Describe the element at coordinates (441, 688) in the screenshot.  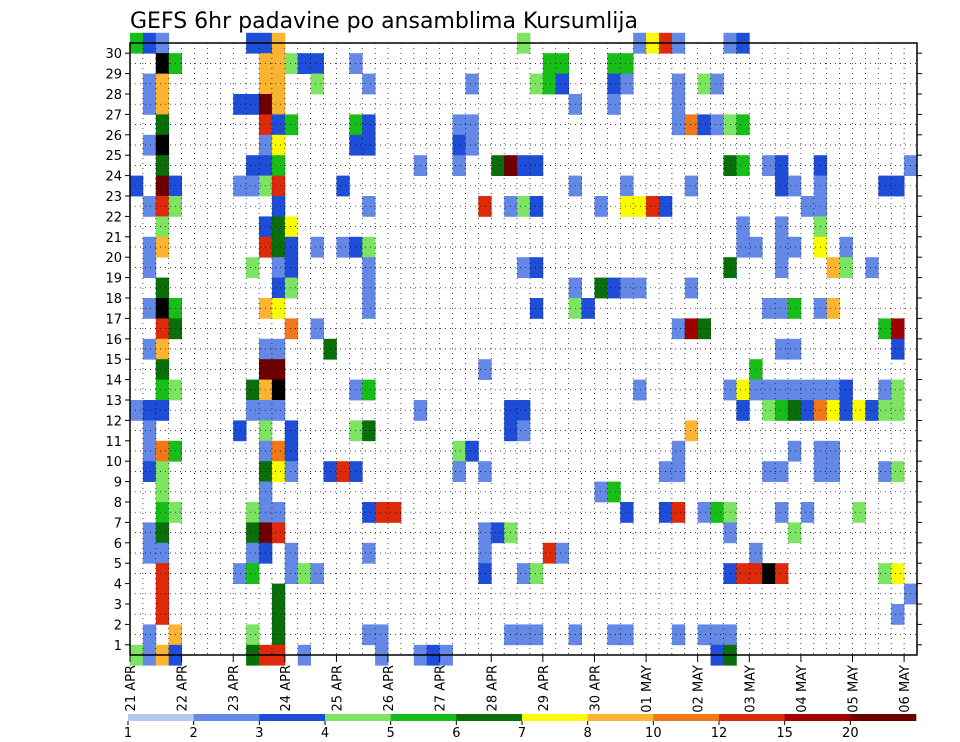
I see `x-tick-label: 27 APR` at that location.